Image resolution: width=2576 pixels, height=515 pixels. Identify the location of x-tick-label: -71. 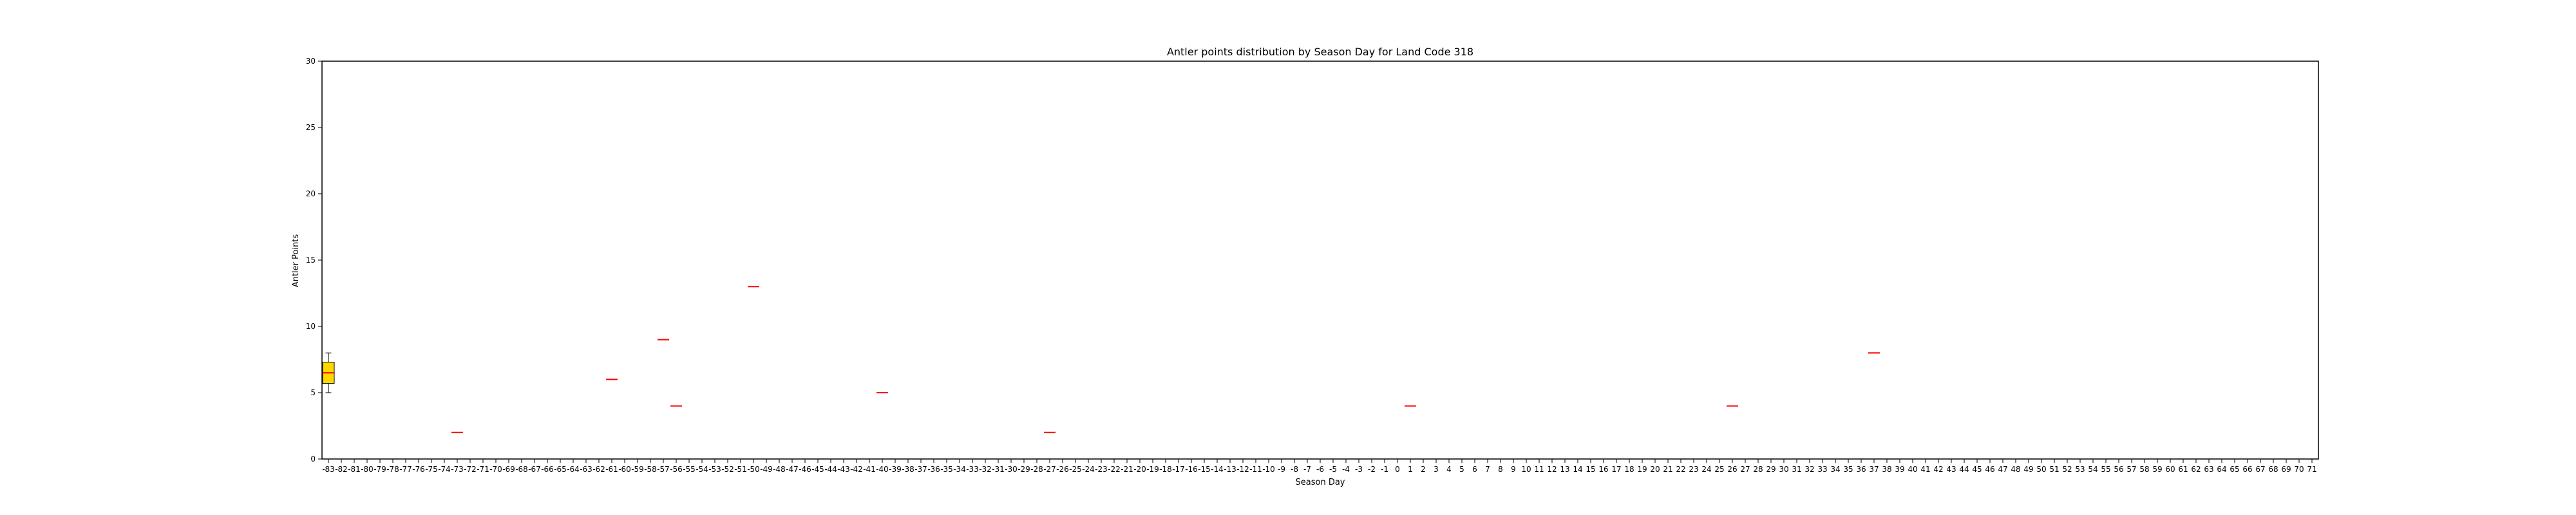
(483, 470).